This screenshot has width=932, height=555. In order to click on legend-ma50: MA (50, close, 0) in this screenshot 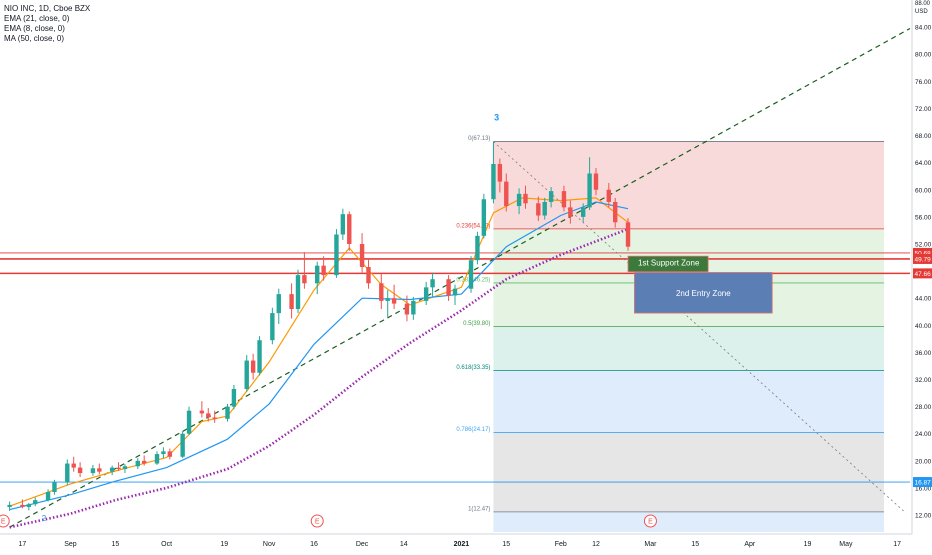, I will do `click(34, 38)`.